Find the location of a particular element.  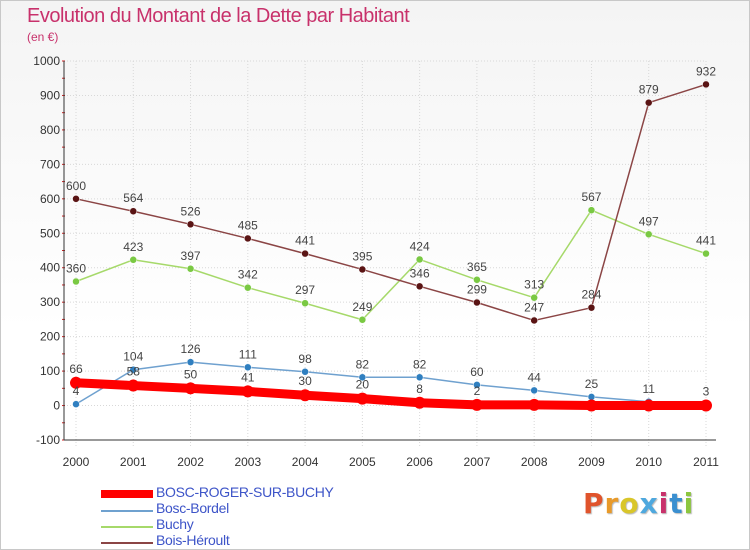

data-label: 247 is located at coordinates (534, 307).